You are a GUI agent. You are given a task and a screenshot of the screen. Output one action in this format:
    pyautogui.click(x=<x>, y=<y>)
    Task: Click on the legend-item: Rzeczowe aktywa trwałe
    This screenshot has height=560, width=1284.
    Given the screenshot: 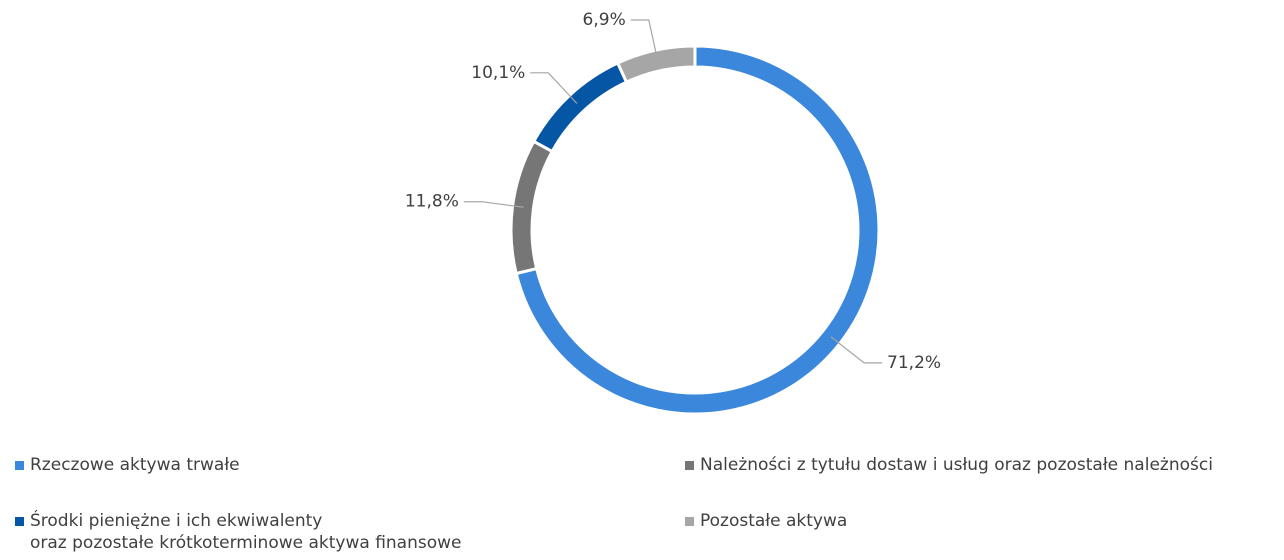 What is the action you would take?
    pyautogui.click(x=127, y=465)
    